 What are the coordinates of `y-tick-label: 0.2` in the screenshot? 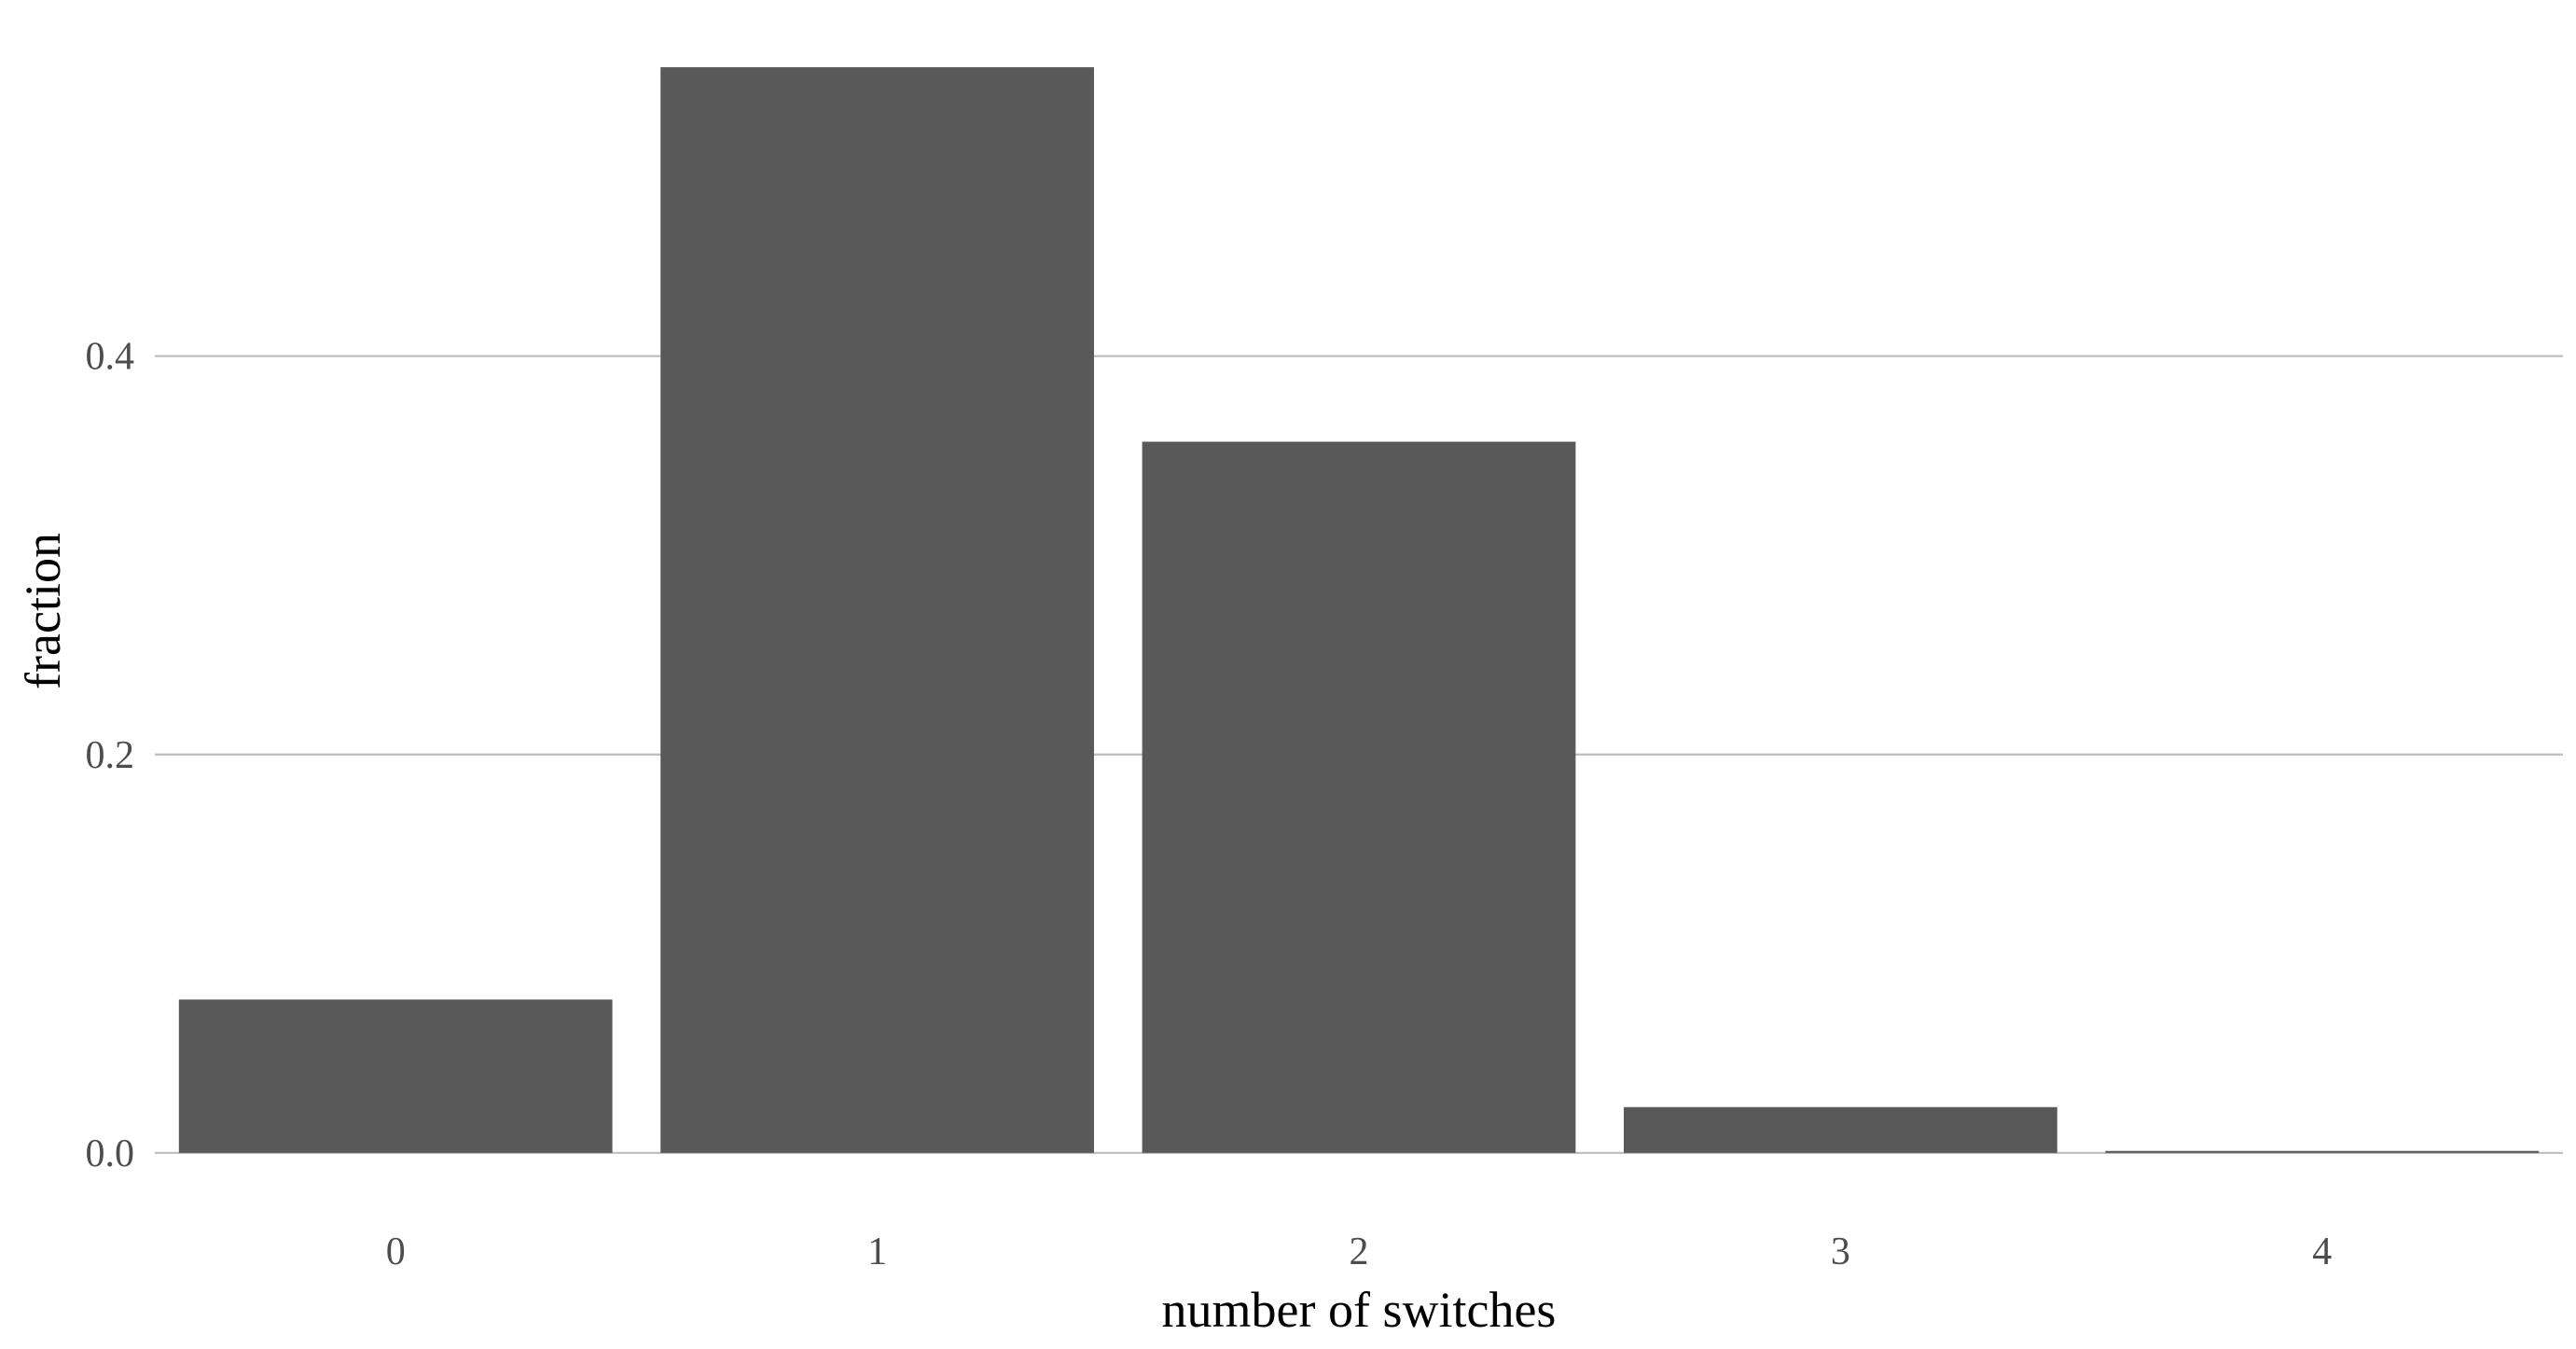 It's located at (110, 756).